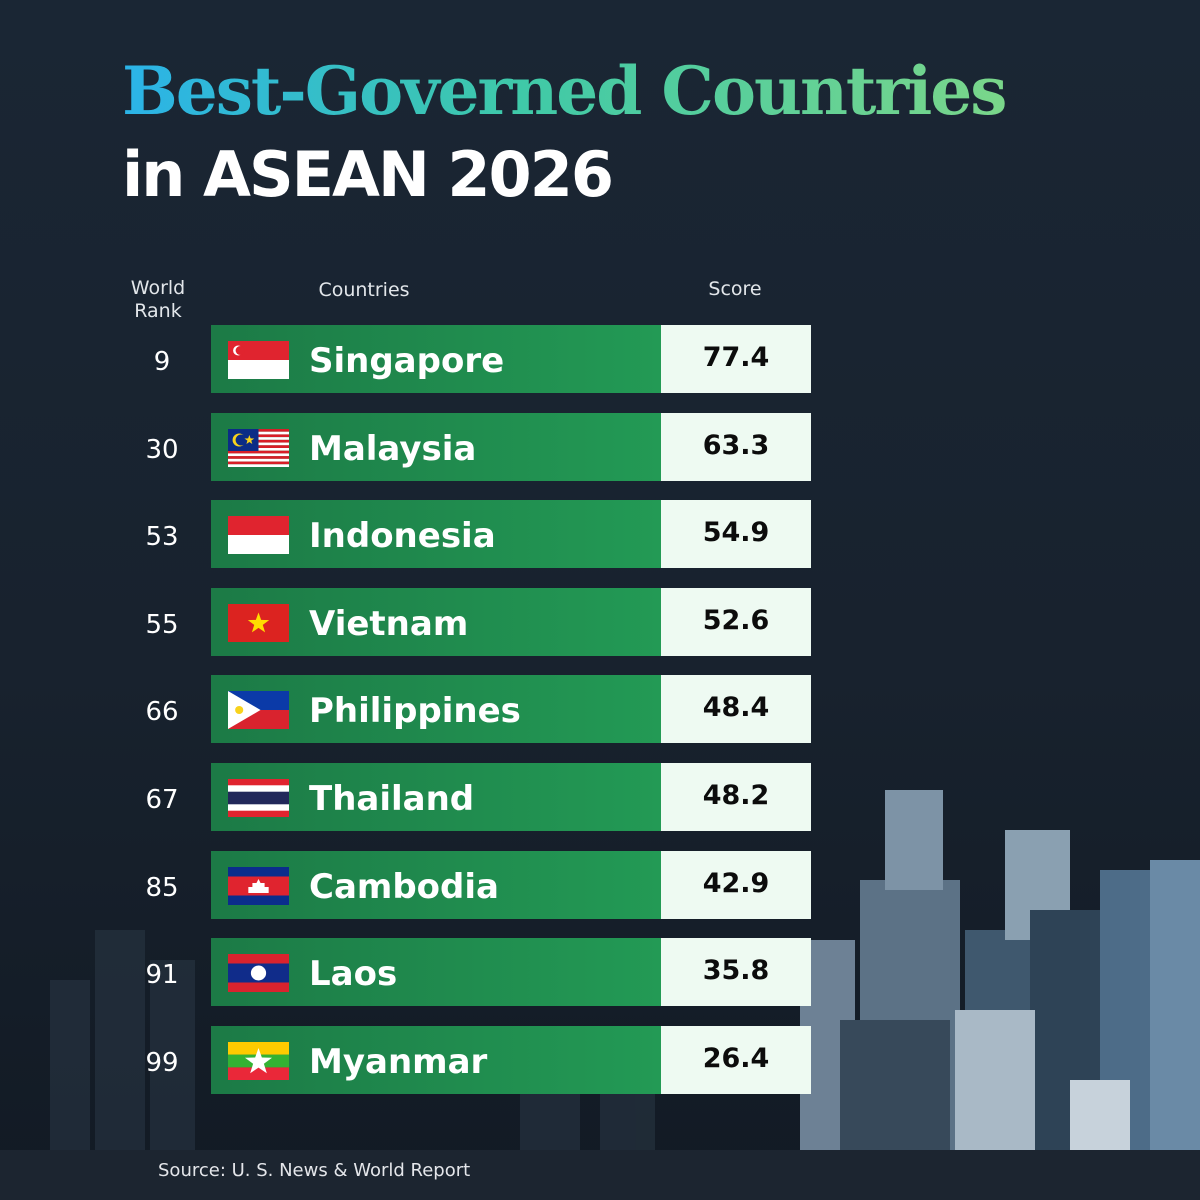 This screenshot has width=1200, height=1200. What do you see at coordinates (162, 975) in the screenshot?
I see `rank: 91` at bounding box center [162, 975].